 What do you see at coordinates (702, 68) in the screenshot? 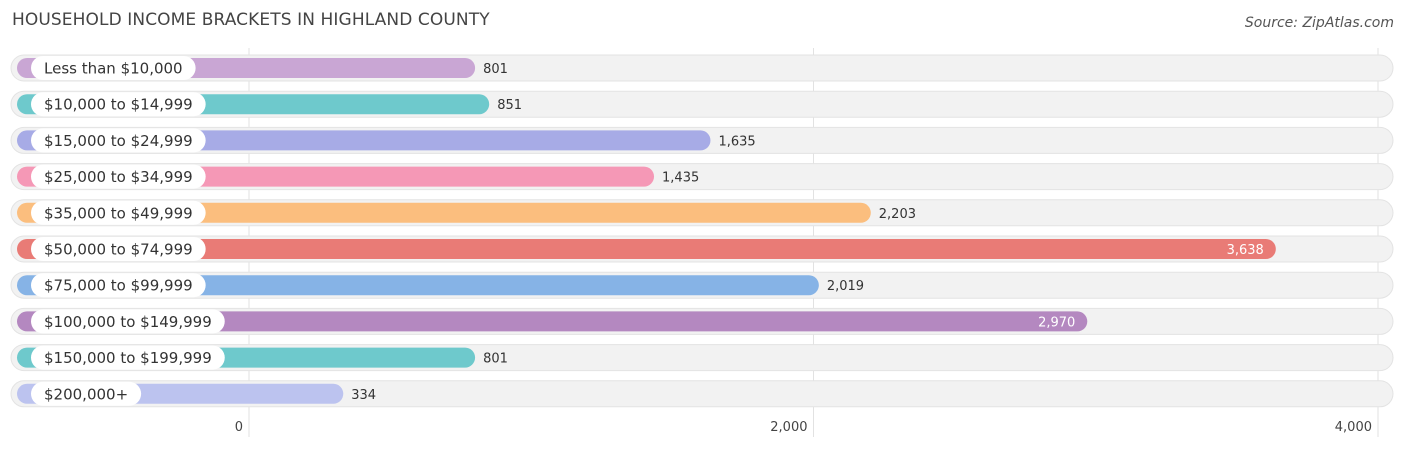
I see `bar-row-0: Less than $10,000 801` at bounding box center [702, 68].